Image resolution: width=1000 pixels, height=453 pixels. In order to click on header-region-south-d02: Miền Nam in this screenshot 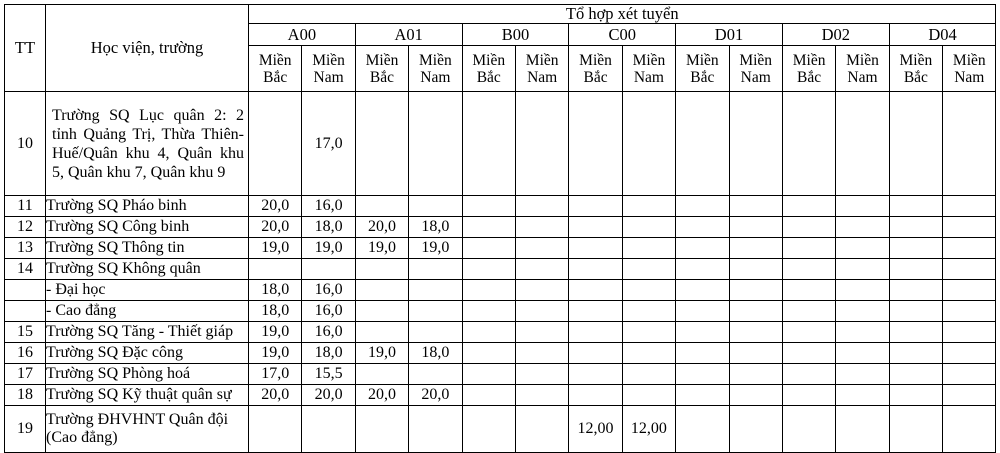, I will do `click(862, 69)`.